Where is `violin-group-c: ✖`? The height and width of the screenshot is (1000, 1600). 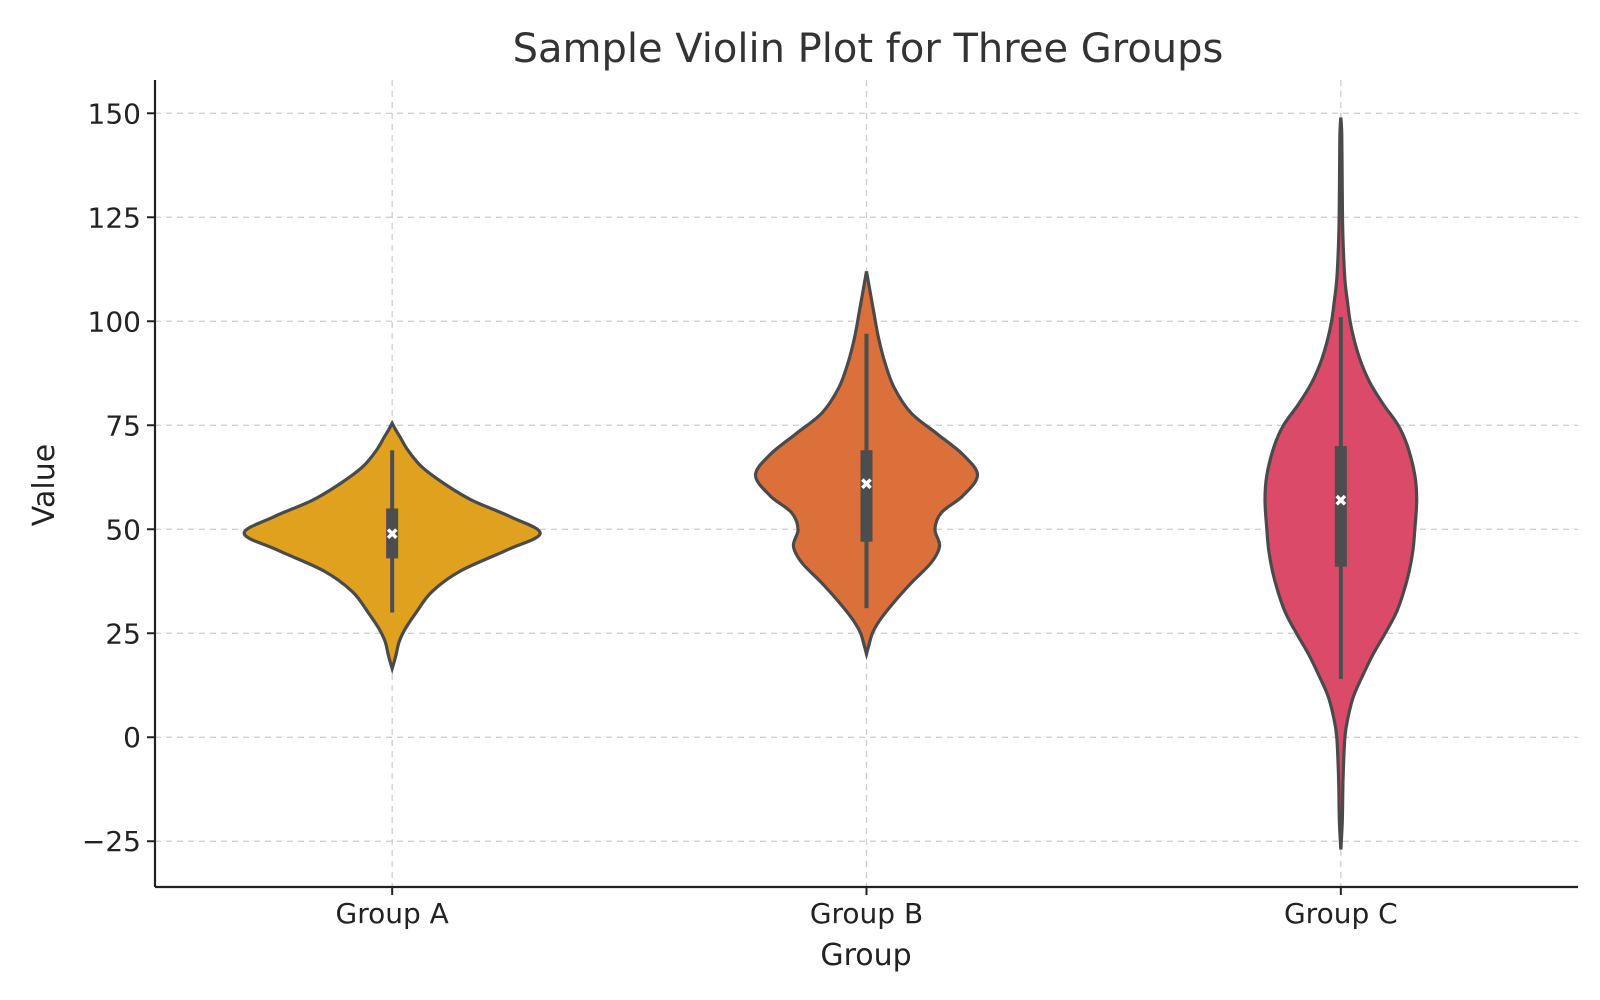
violin-group-c: ✖ is located at coordinates (1341, 483).